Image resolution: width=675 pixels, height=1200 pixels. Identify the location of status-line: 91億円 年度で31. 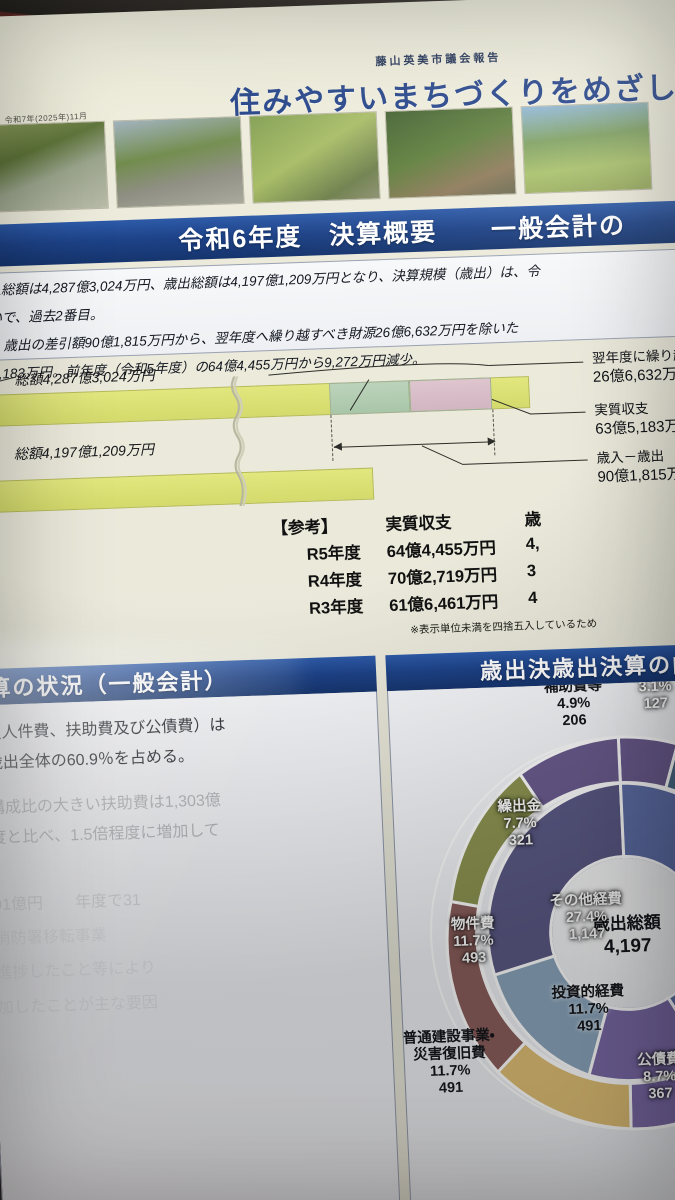
(71, 902).